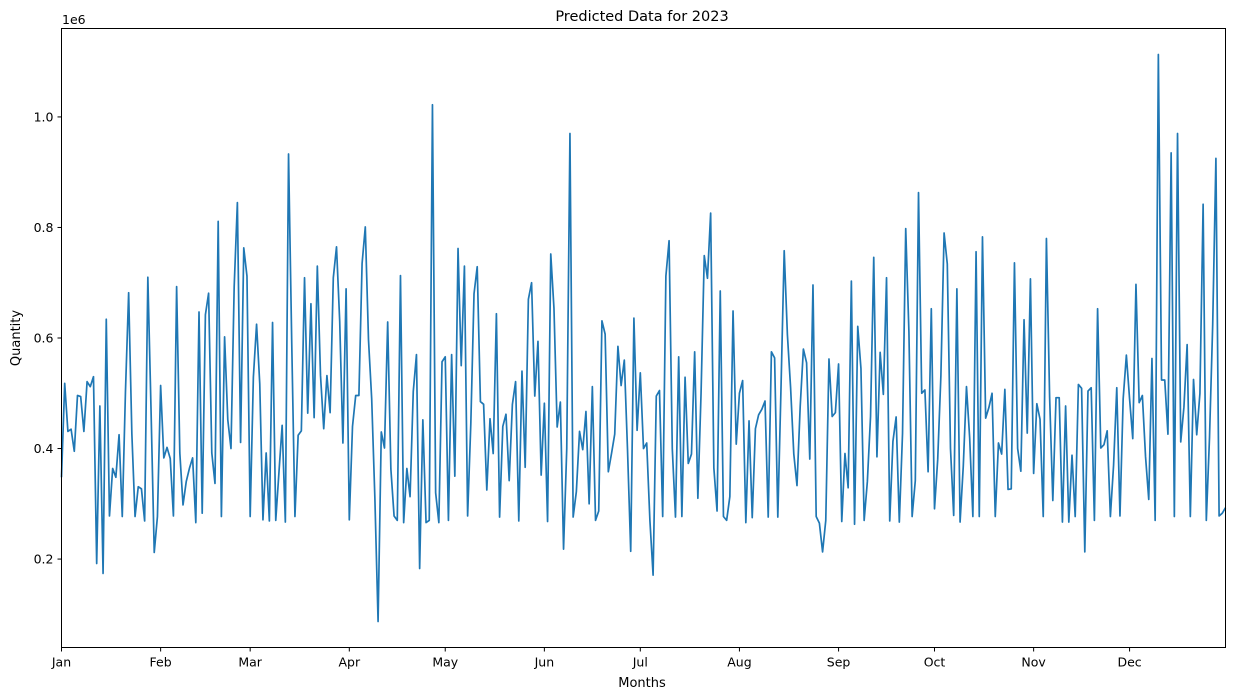 This screenshot has height=699, width=1233. Describe the element at coordinates (739, 662) in the screenshot. I see `x-tick-label: Aug` at that location.